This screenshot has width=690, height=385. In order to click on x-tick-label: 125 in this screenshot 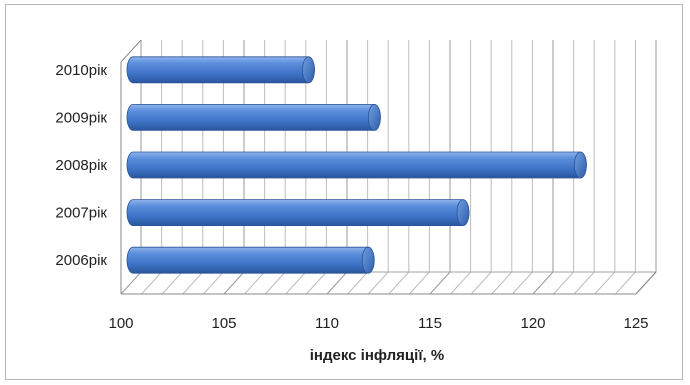, I will do `click(635, 323)`.